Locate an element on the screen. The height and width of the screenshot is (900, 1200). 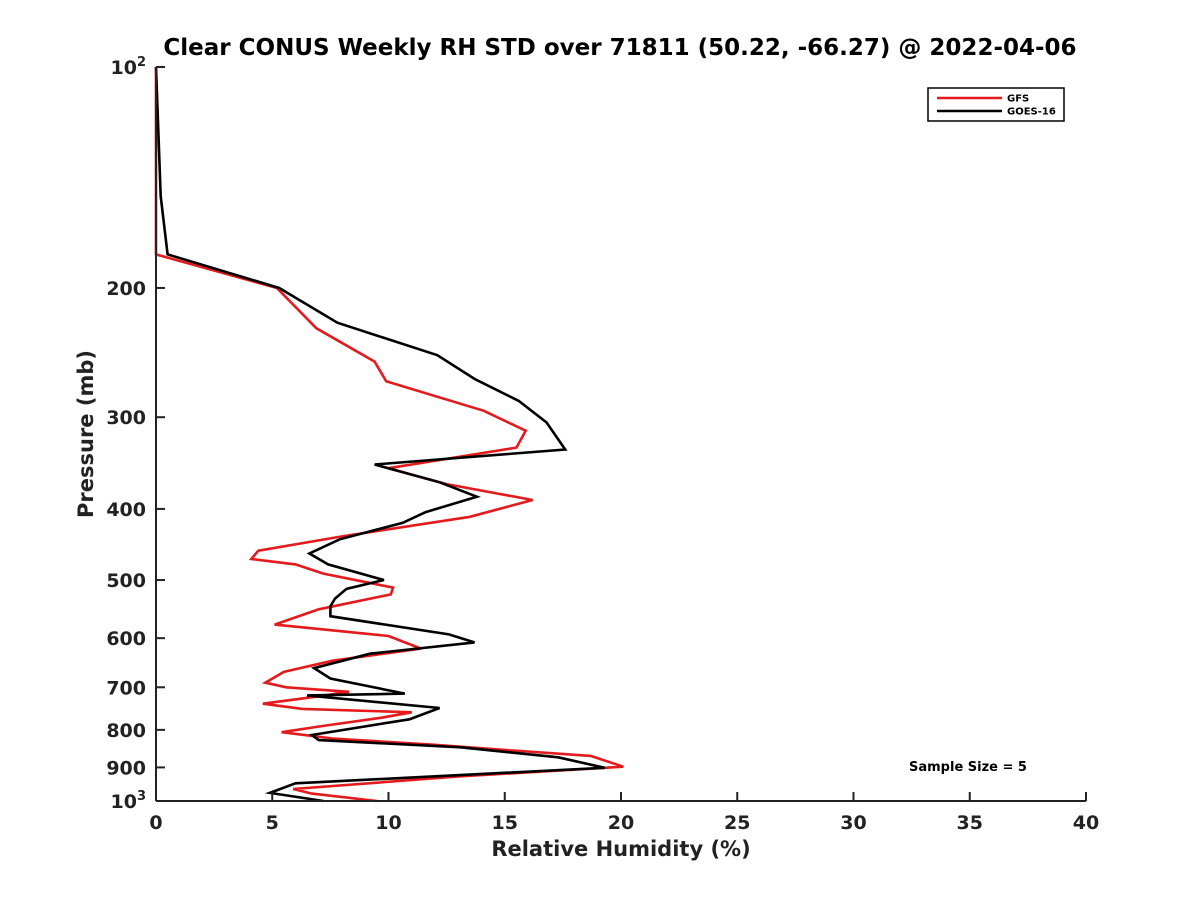
x-axis-label: Relative Humidity (%) is located at coordinates (620, 849).